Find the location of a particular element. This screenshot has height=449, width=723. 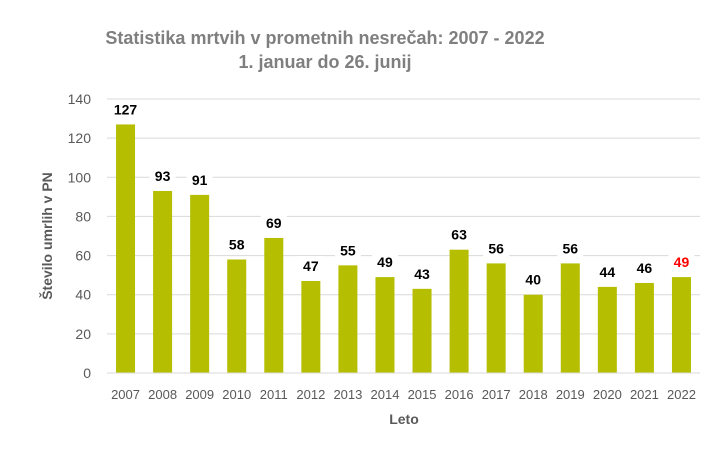

data-label-2013: 55 is located at coordinates (348, 250).